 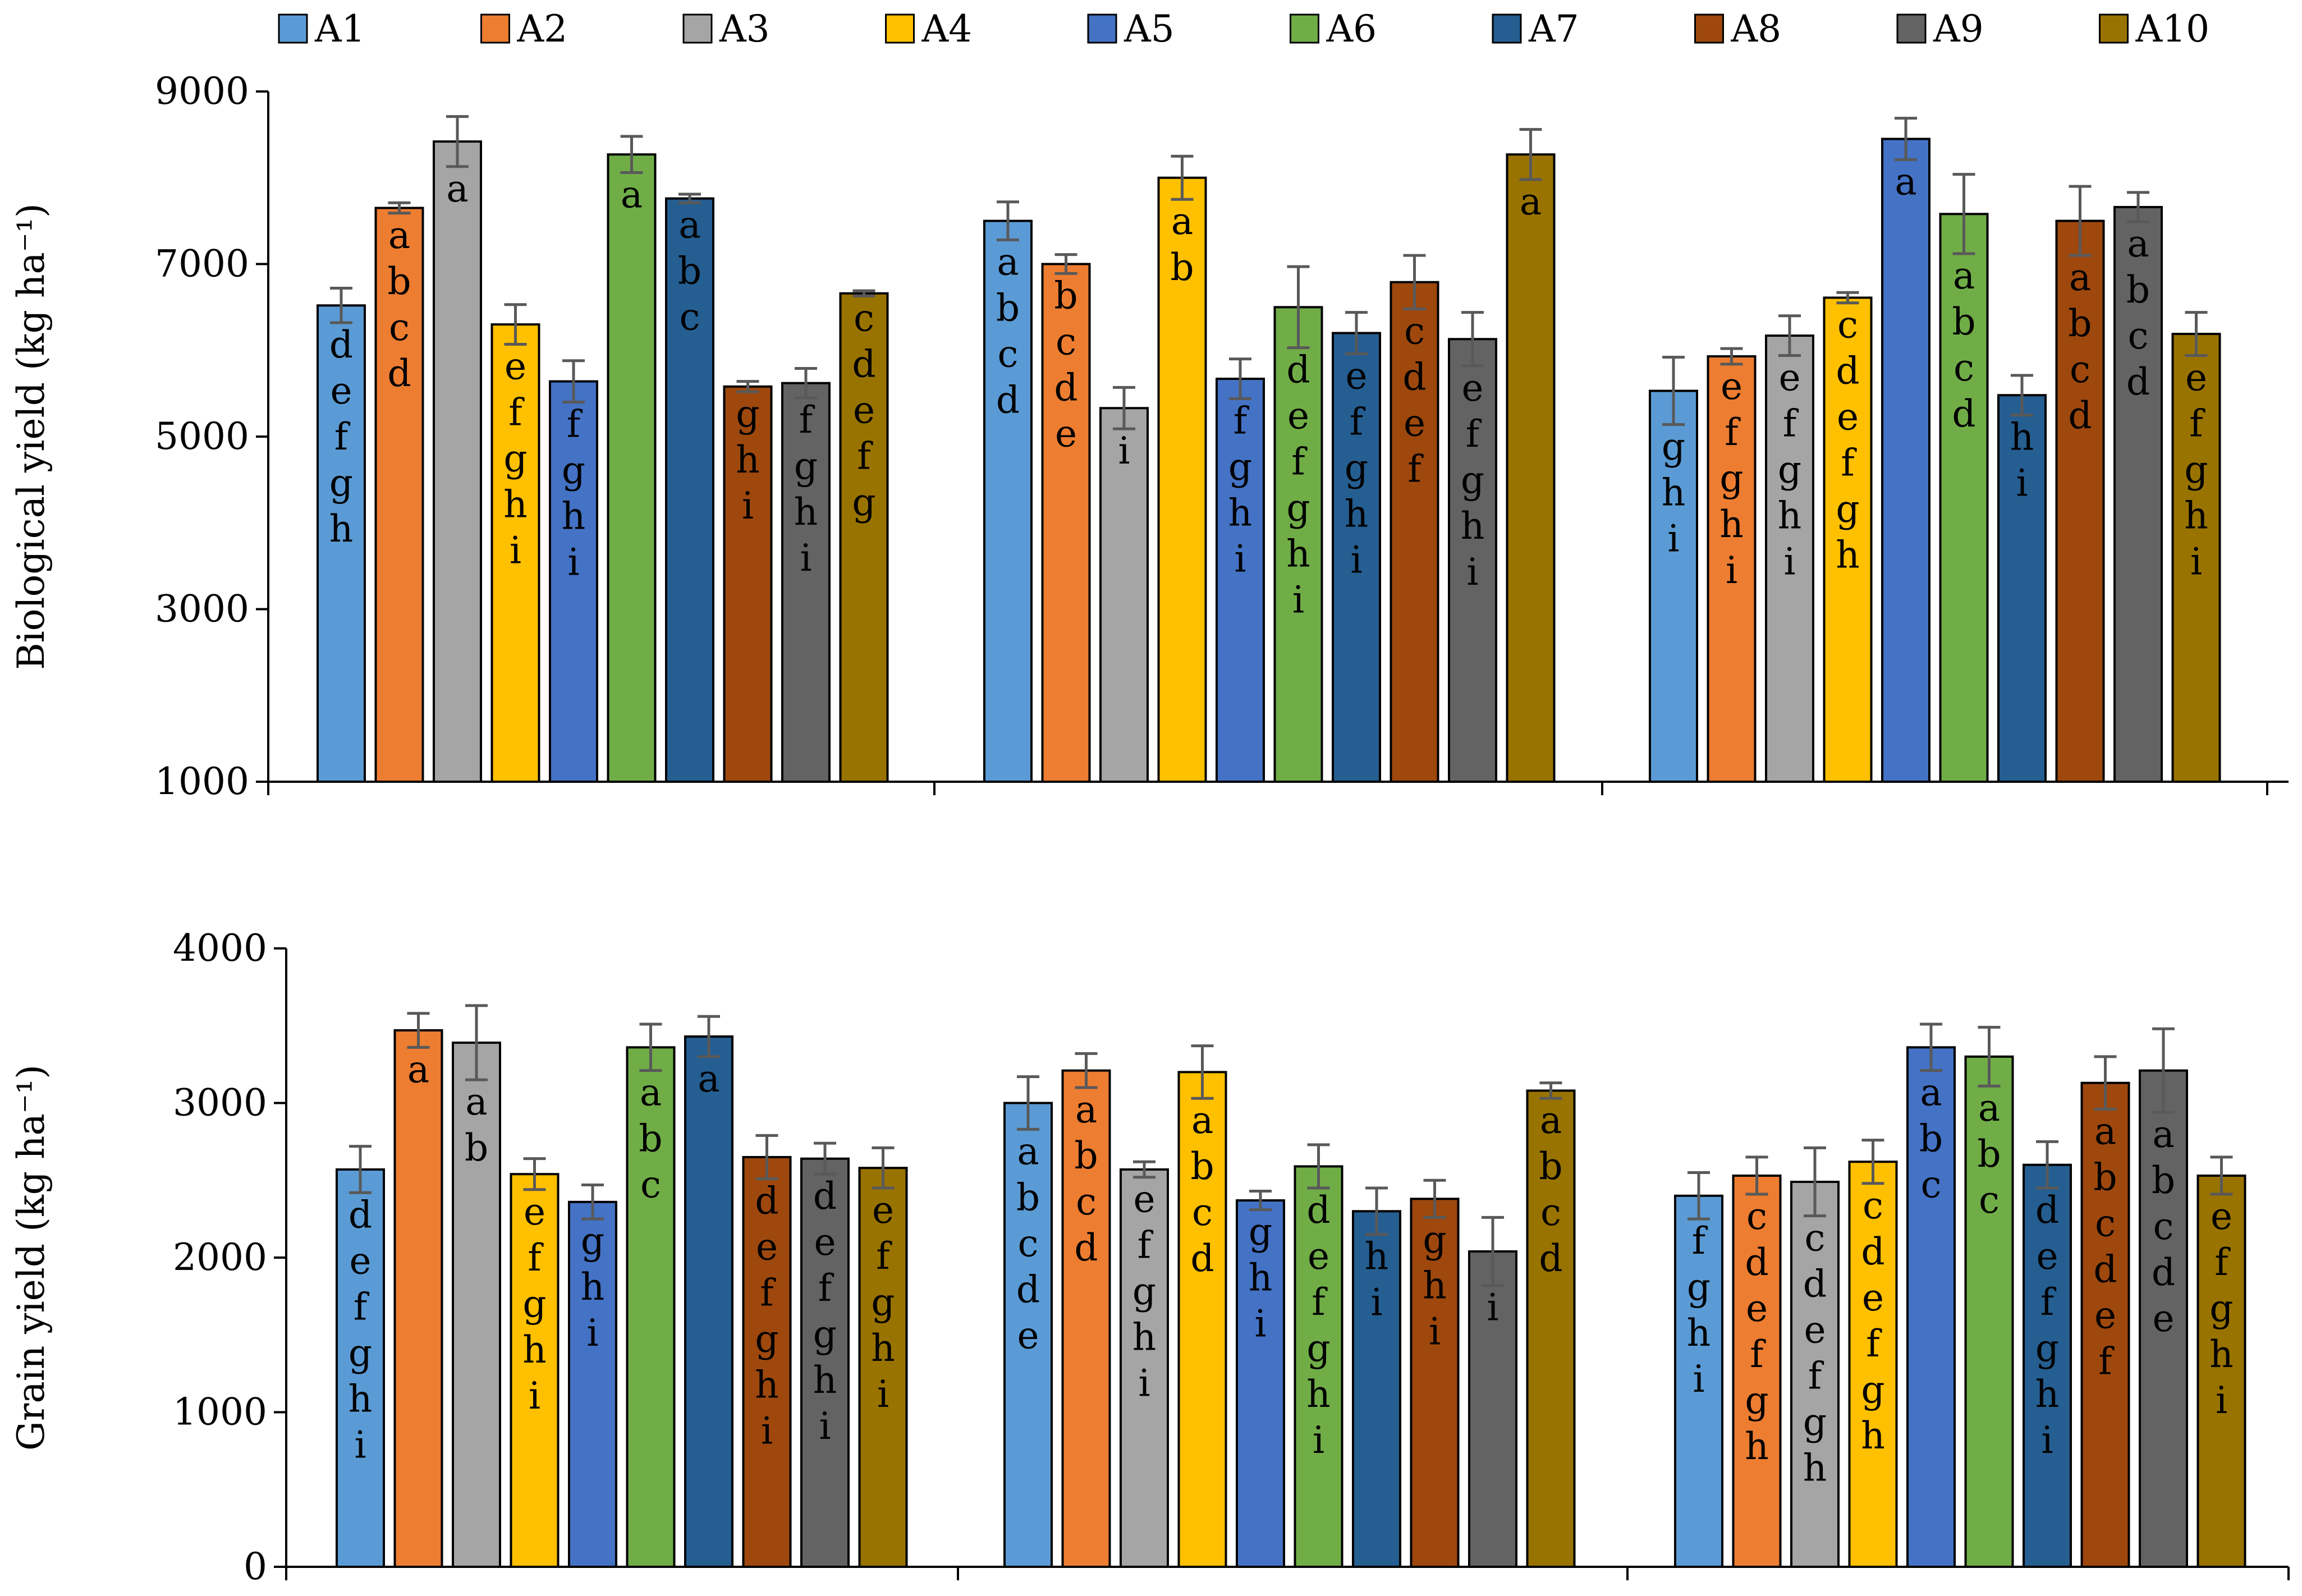 What do you see at coordinates (1087, 1070) in the screenshot?
I see `grain-yield-error-bar-a2-group2` at bounding box center [1087, 1070].